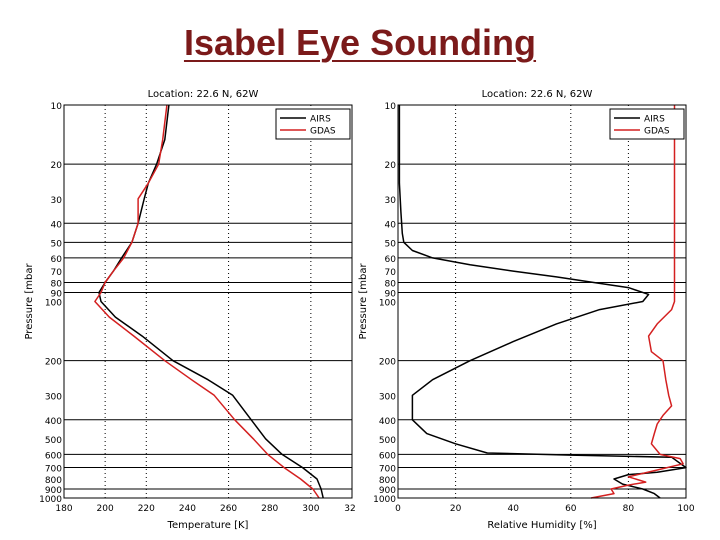 This screenshot has height=540, width=720. What do you see at coordinates (208, 525) in the screenshot?
I see `x-axis-label: Temperature [K]` at bounding box center [208, 525].